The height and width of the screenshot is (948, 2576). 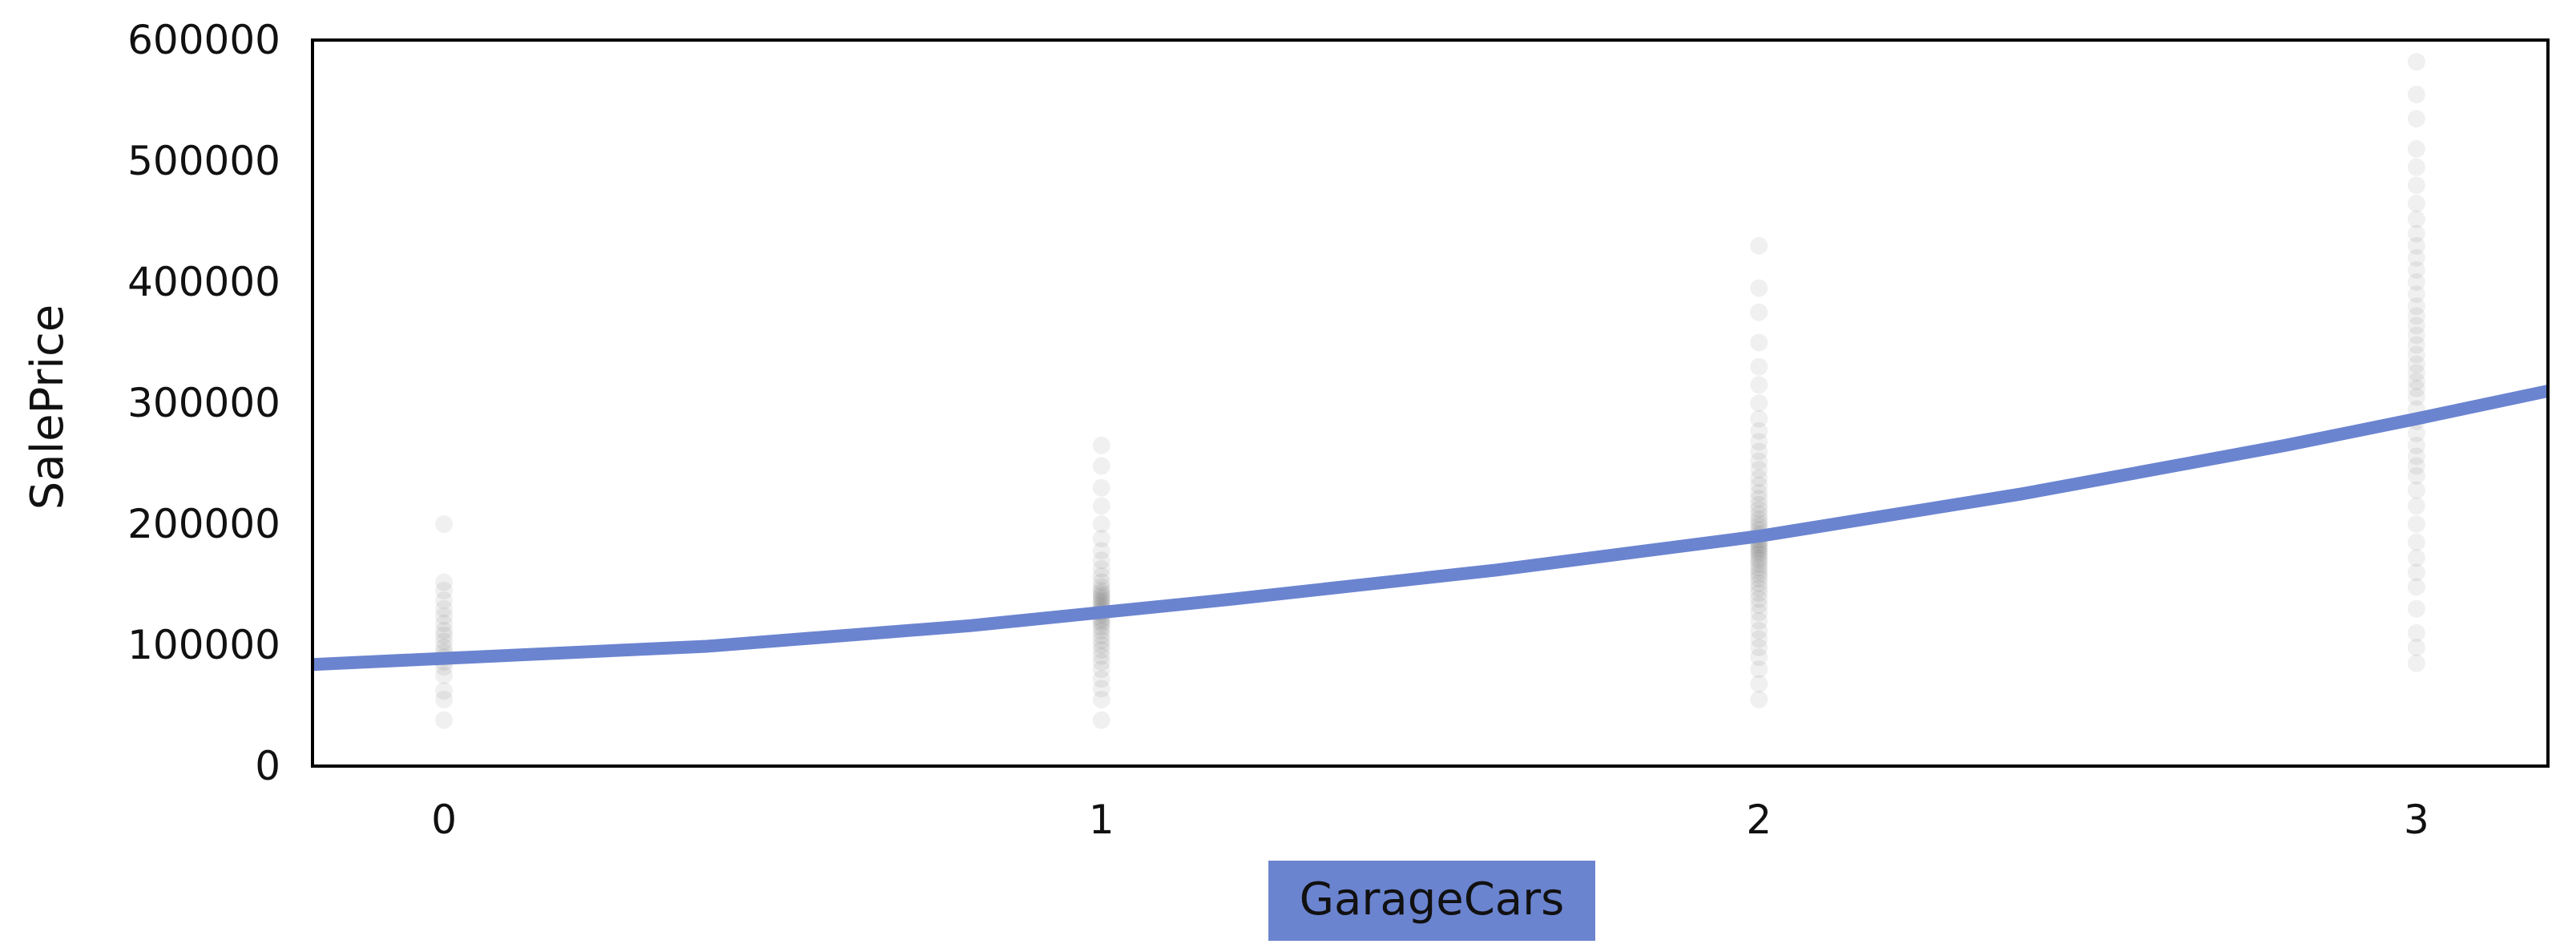 What do you see at coordinates (203, 524) in the screenshot?
I see `y-tick-label: 200000` at bounding box center [203, 524].